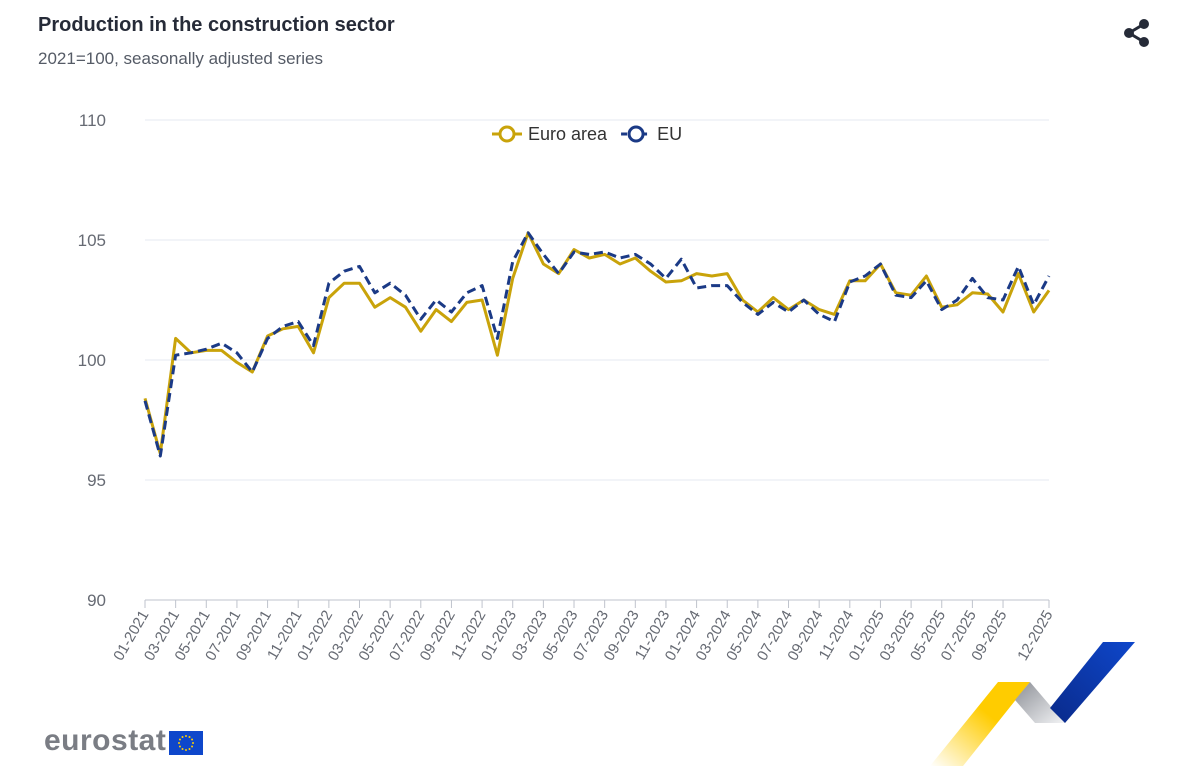 The image size is (1191, 774). I want to click on chart-title: Production in the construction sector, so click(216, 25).